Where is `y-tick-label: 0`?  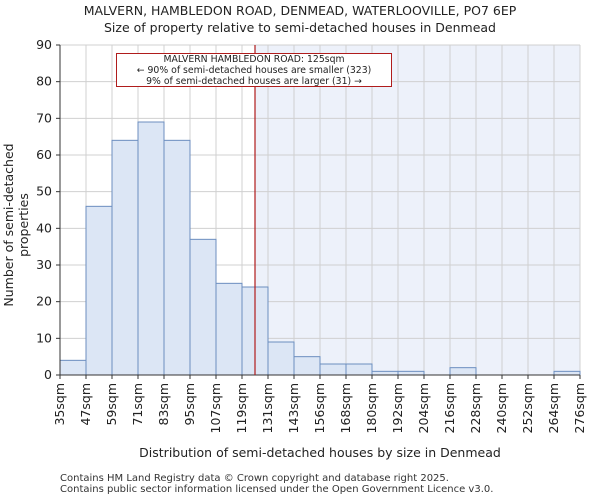 y-tick-label: 0 is located at coordinates (48, 374).